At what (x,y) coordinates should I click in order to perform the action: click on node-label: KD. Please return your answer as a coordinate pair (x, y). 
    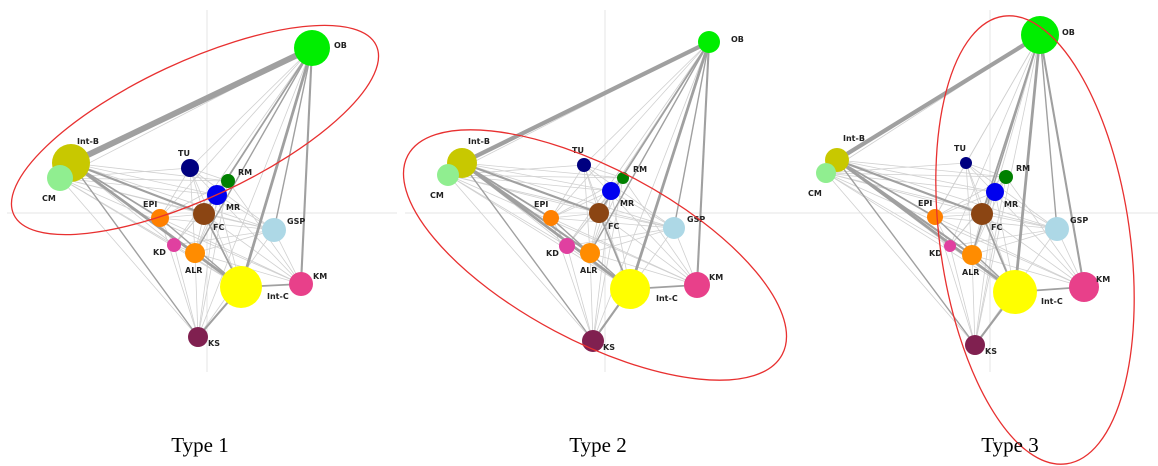
    Looking at the image, I should click on (552, 253).